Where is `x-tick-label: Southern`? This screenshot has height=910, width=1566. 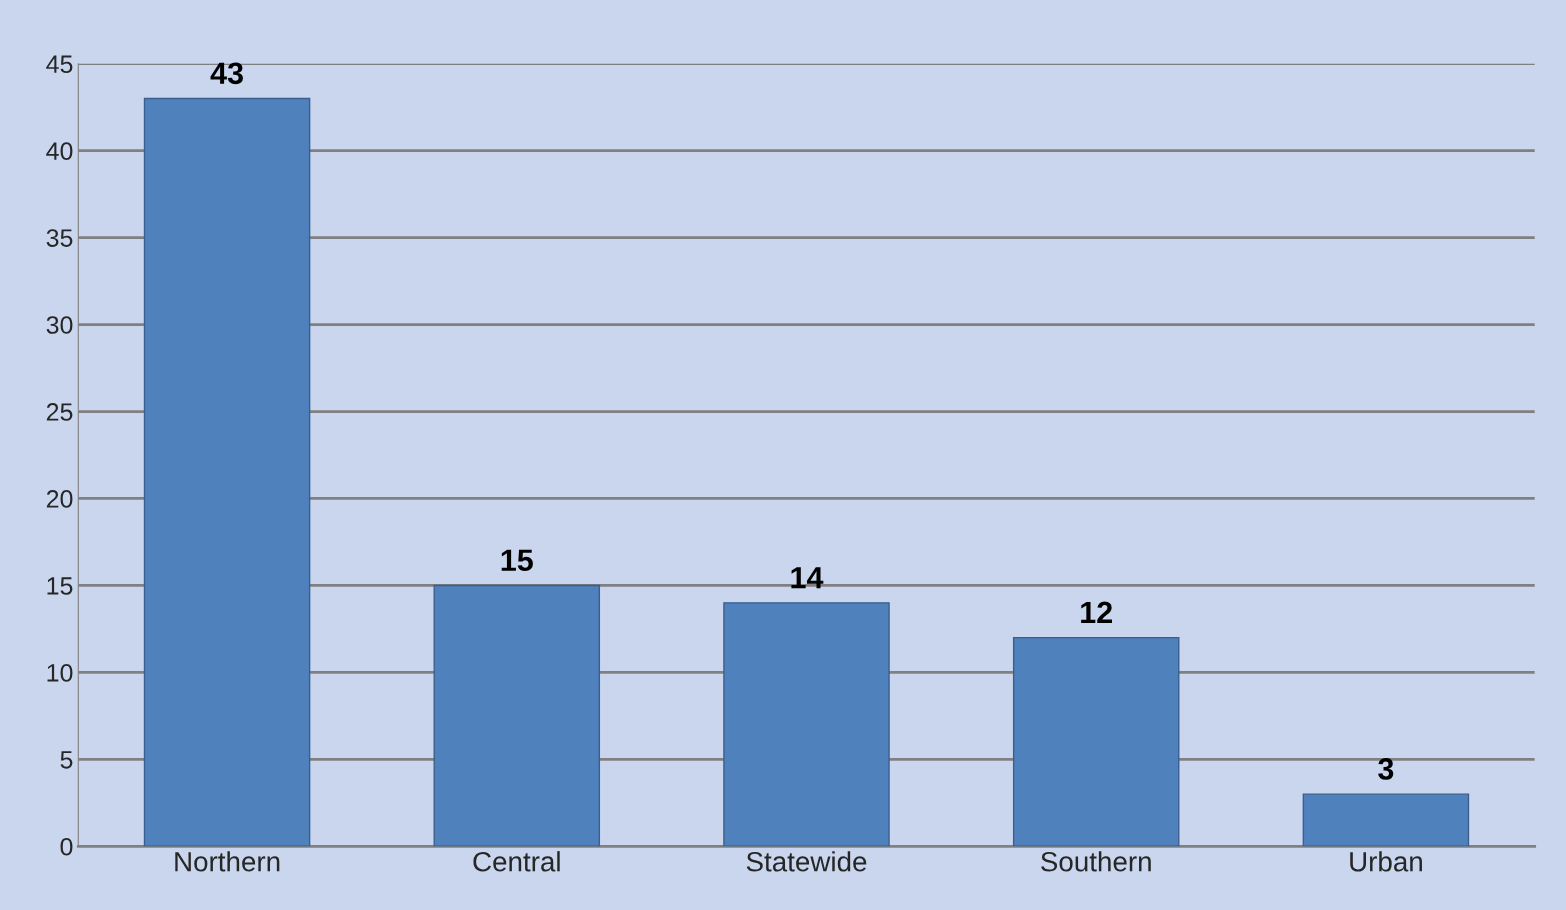 x-tick-label: Southern is located at coordinates (1096, 861).